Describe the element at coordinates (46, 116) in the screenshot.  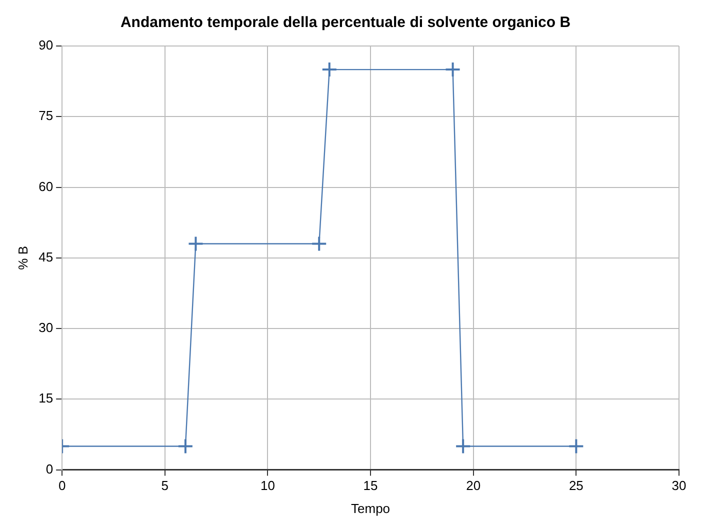
I see `y-tick-label: 75` at that location.